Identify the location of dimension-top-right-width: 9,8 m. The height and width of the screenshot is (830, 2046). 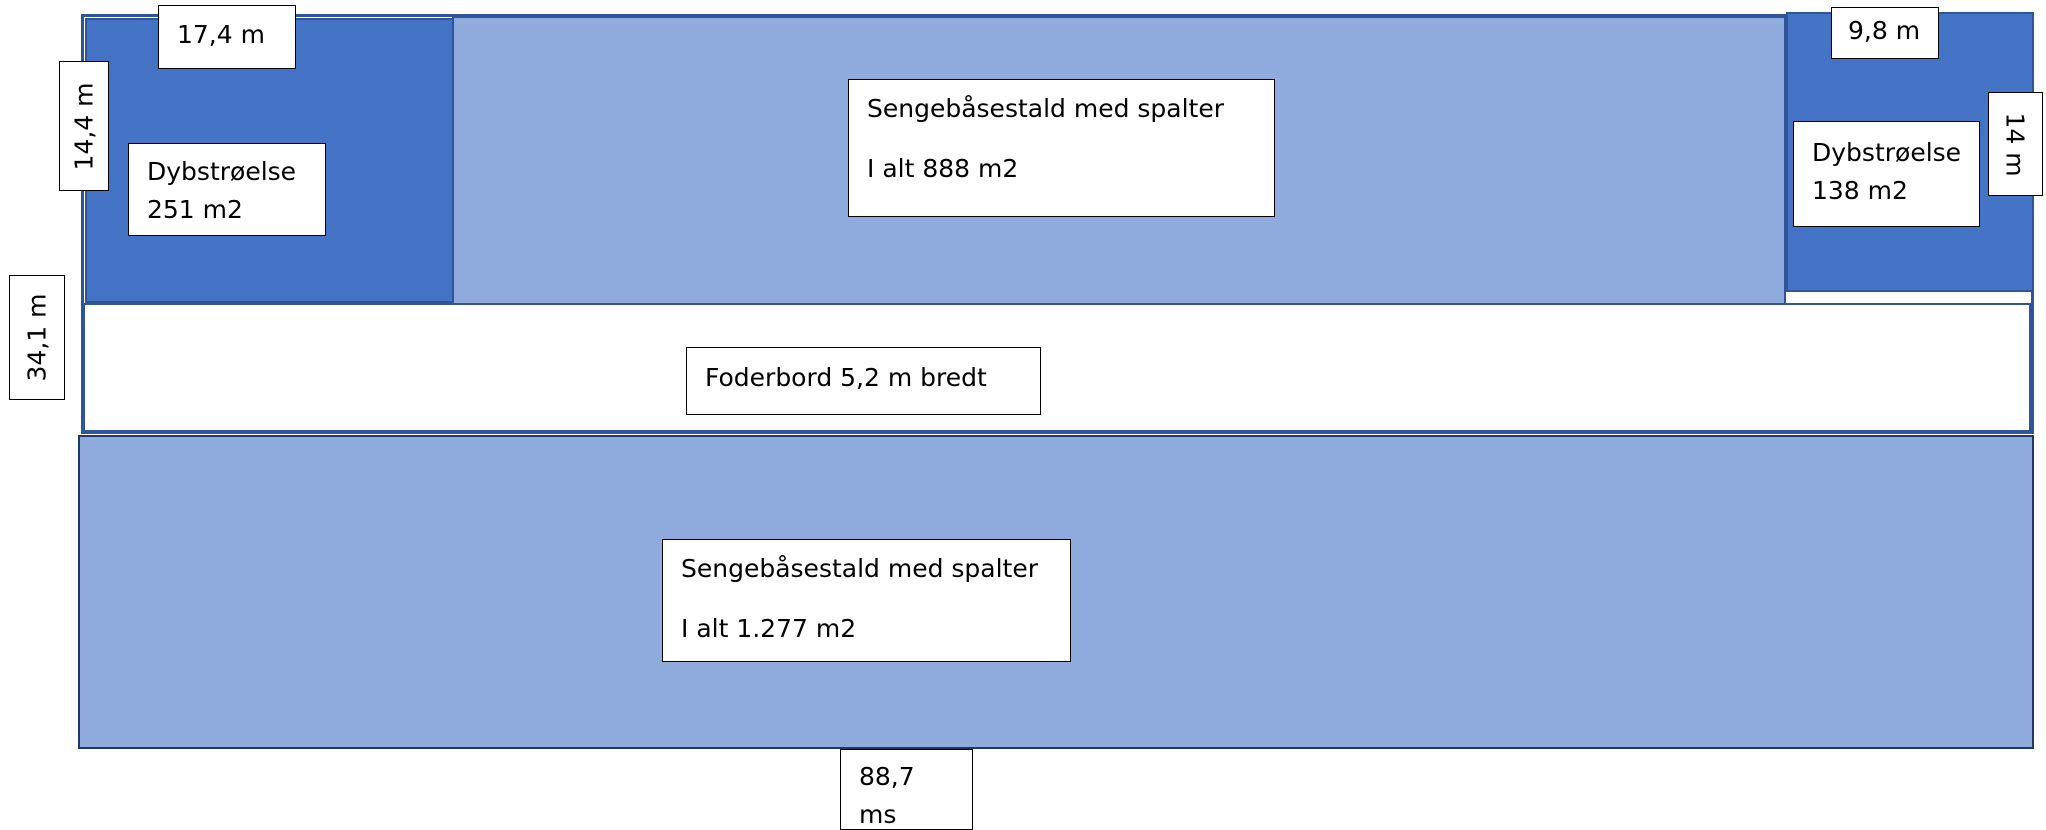
(1885, 33).